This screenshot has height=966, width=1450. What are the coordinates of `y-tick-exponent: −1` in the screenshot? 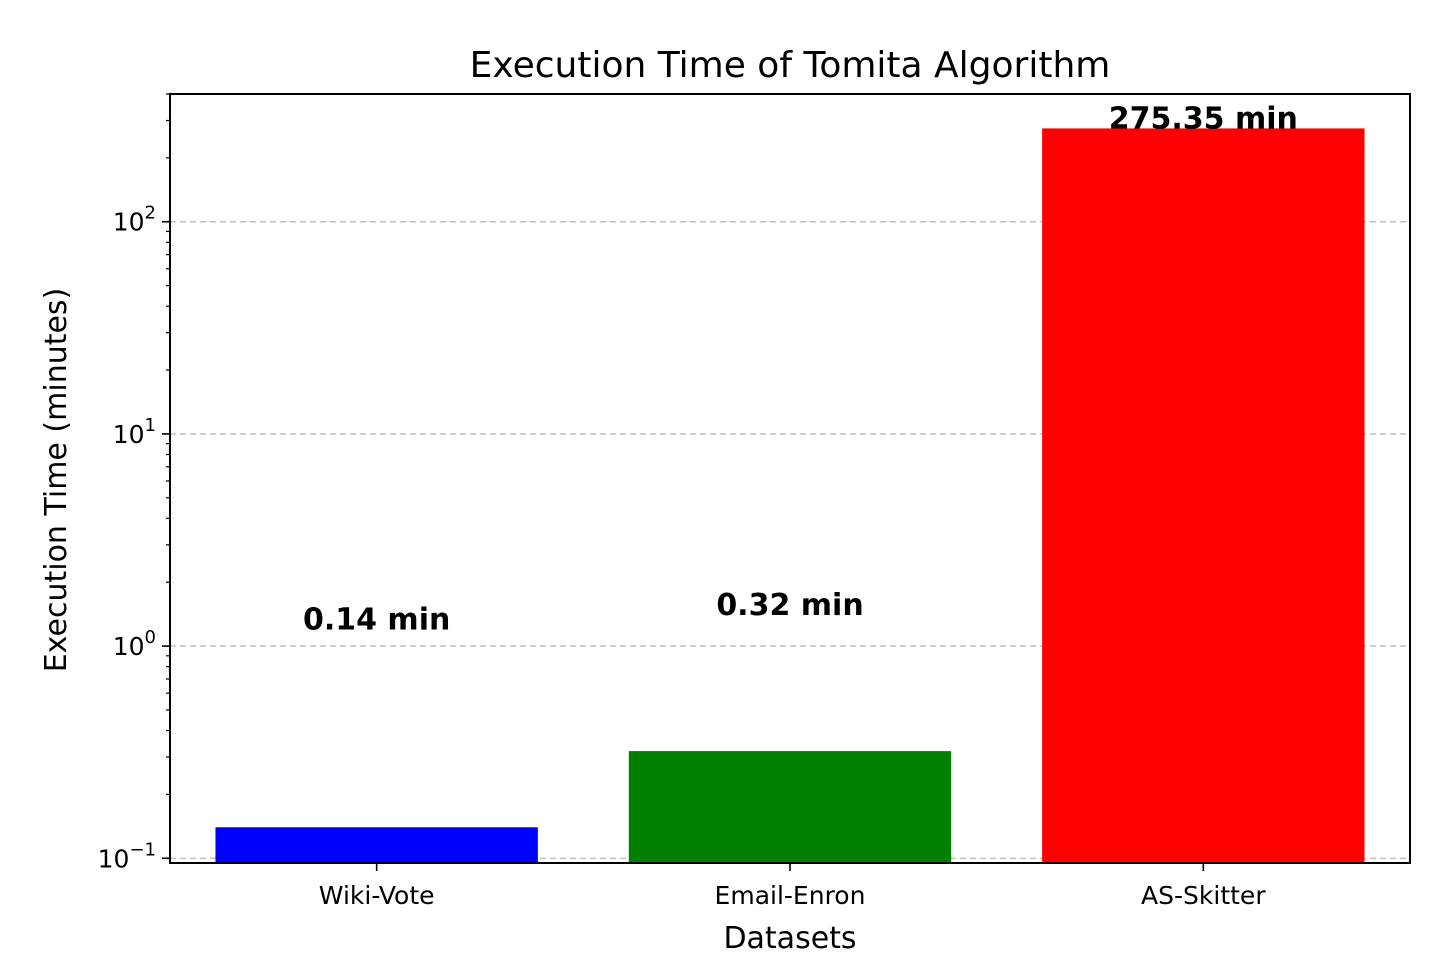 It's located at (142, 849).